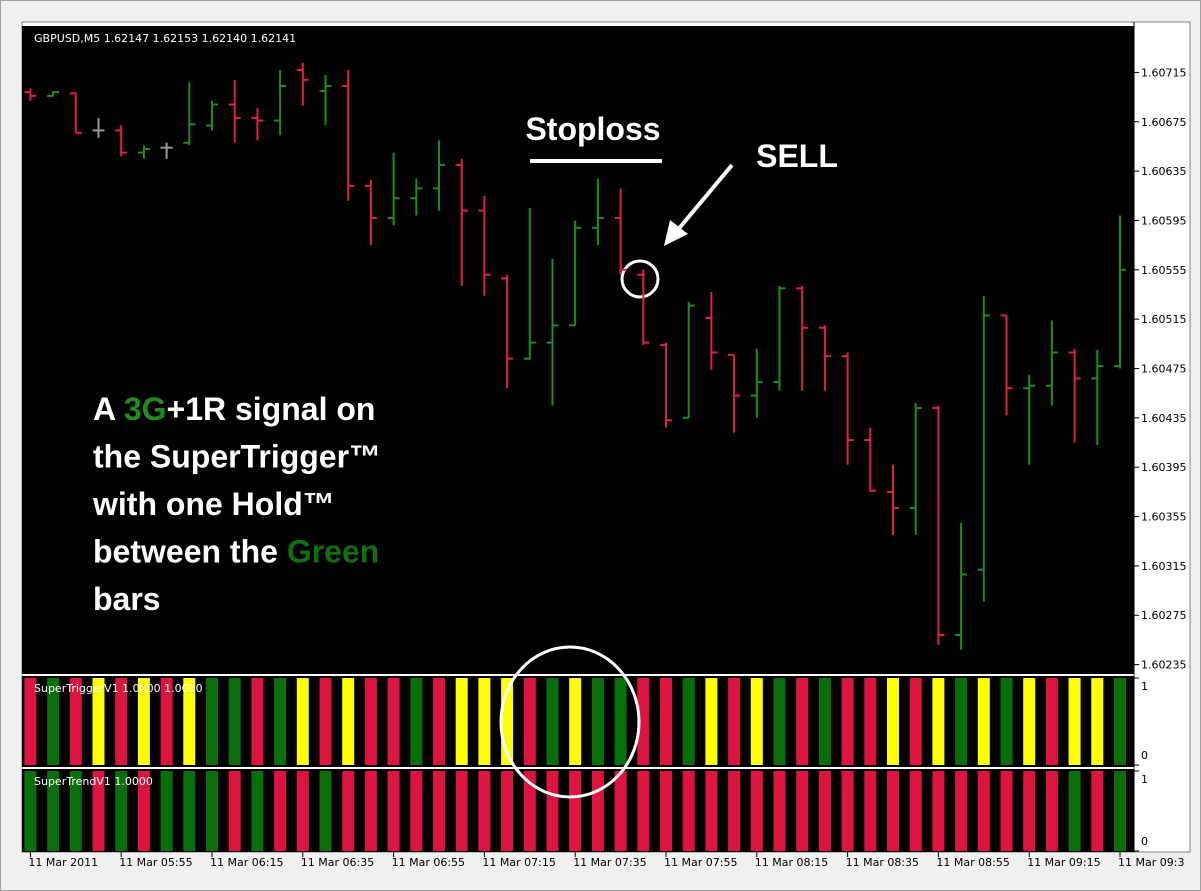  I want to click on callout-text: Green, so click(333, 552).